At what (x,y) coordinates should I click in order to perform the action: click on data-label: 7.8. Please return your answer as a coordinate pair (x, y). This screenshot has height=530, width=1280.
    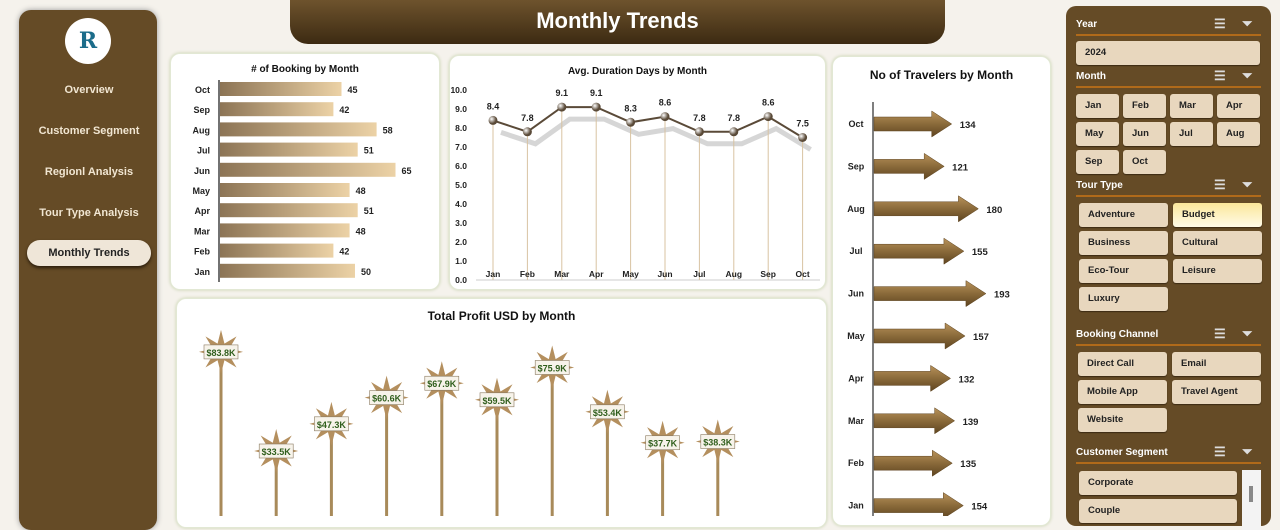
    Looking at the image, I should click on (527, 118).